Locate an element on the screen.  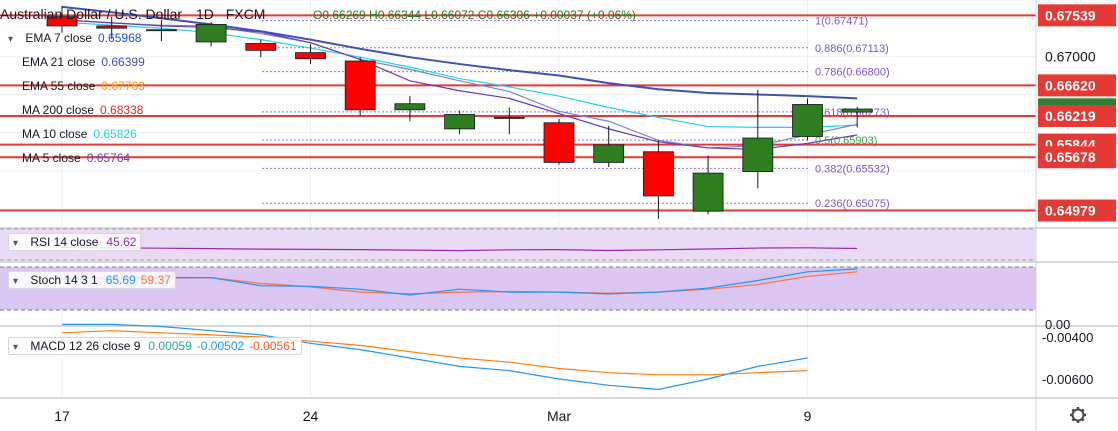
macd-value-3: -0.00561 is located at coordinates (273, 346).